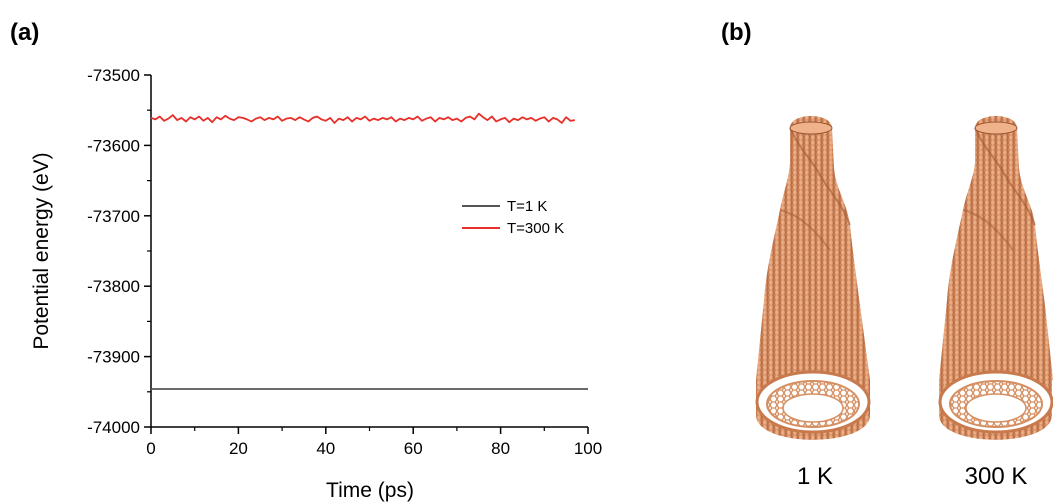 This screenshot has height=504, width=1053. I want to click on x-tick-label: 80, so click(500, 448).